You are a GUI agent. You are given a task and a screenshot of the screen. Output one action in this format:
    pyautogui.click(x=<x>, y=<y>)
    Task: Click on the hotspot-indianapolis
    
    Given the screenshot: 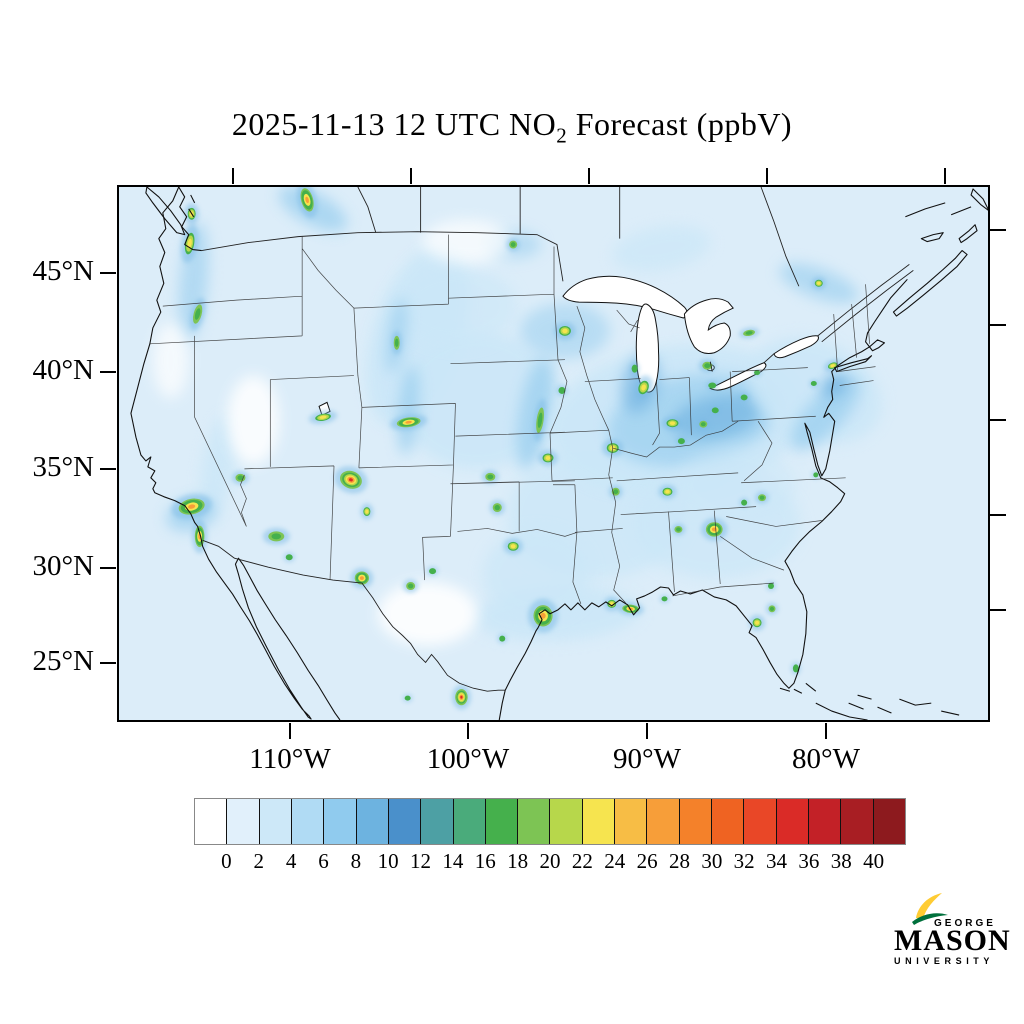 What is the action you would take?
    pyautogui.click(x=672, y=423)
    